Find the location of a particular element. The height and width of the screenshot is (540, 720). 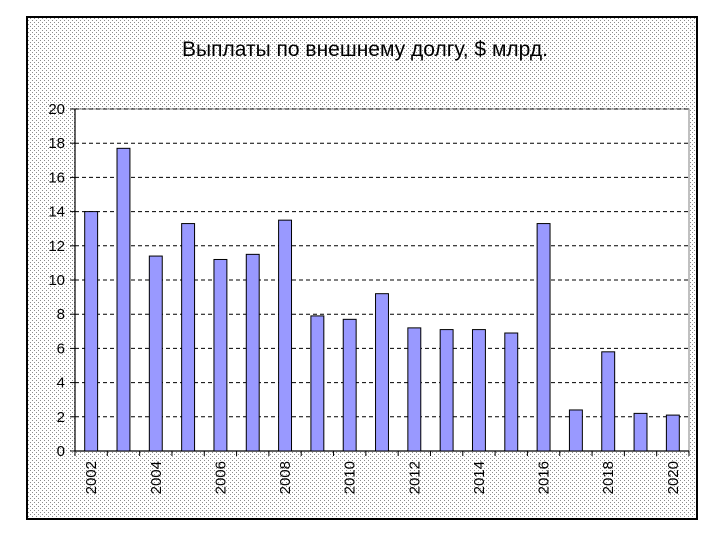

y-tick-label: 8 is located at coordinates (61, 314).